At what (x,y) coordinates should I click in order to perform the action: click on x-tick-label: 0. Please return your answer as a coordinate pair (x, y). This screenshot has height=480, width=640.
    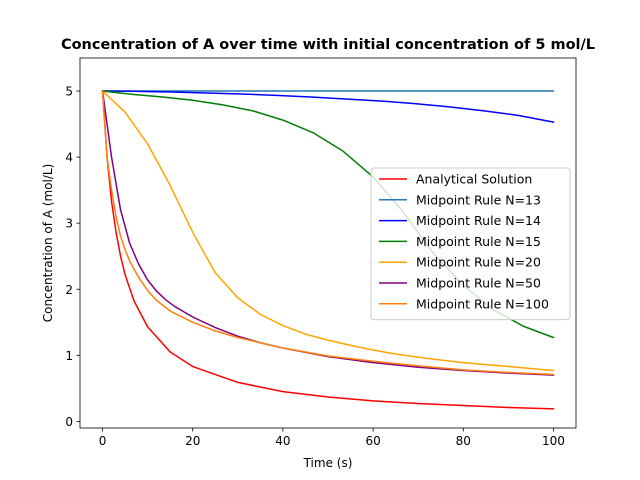
    Looking at the image, I should click on (103, 441).